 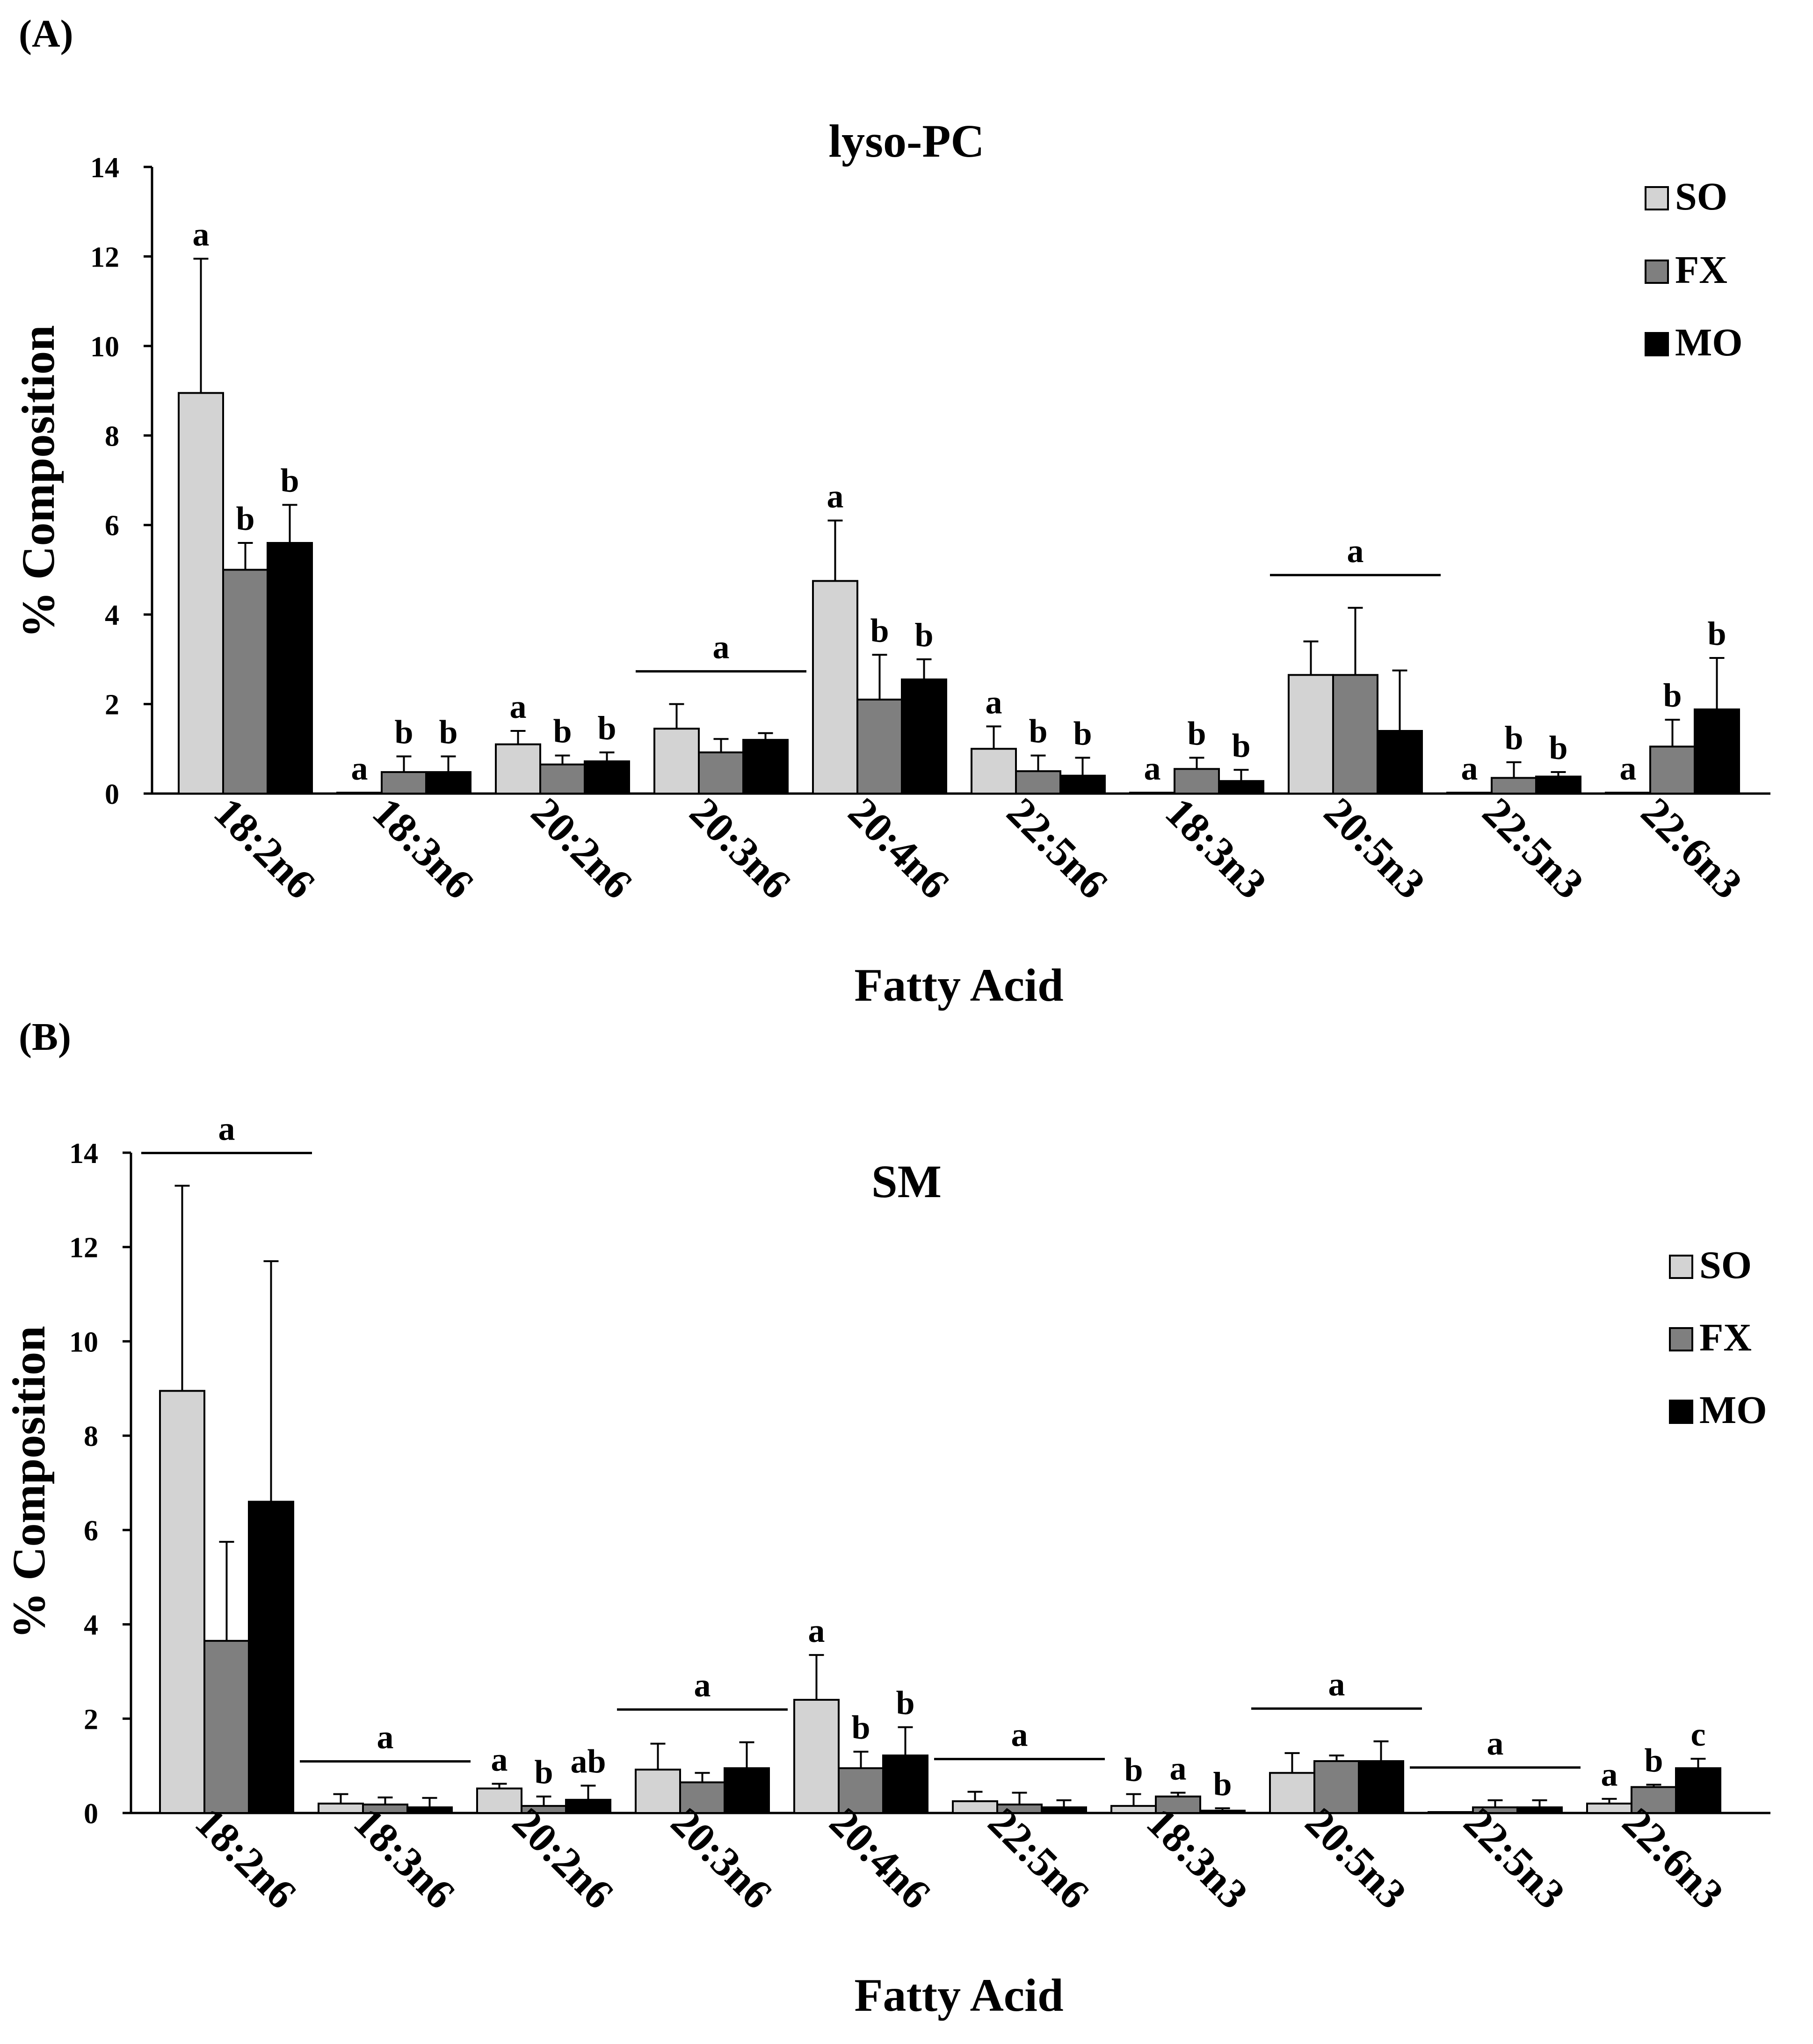 I want to click on x-tick-label: 22:5n3, so click(x=1532, y=848).